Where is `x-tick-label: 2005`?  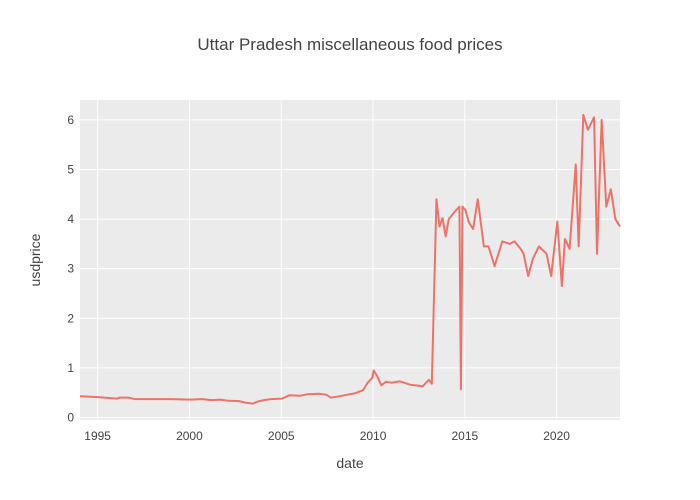 x-tick-label: 2005 is located at coordinates (281, 436).